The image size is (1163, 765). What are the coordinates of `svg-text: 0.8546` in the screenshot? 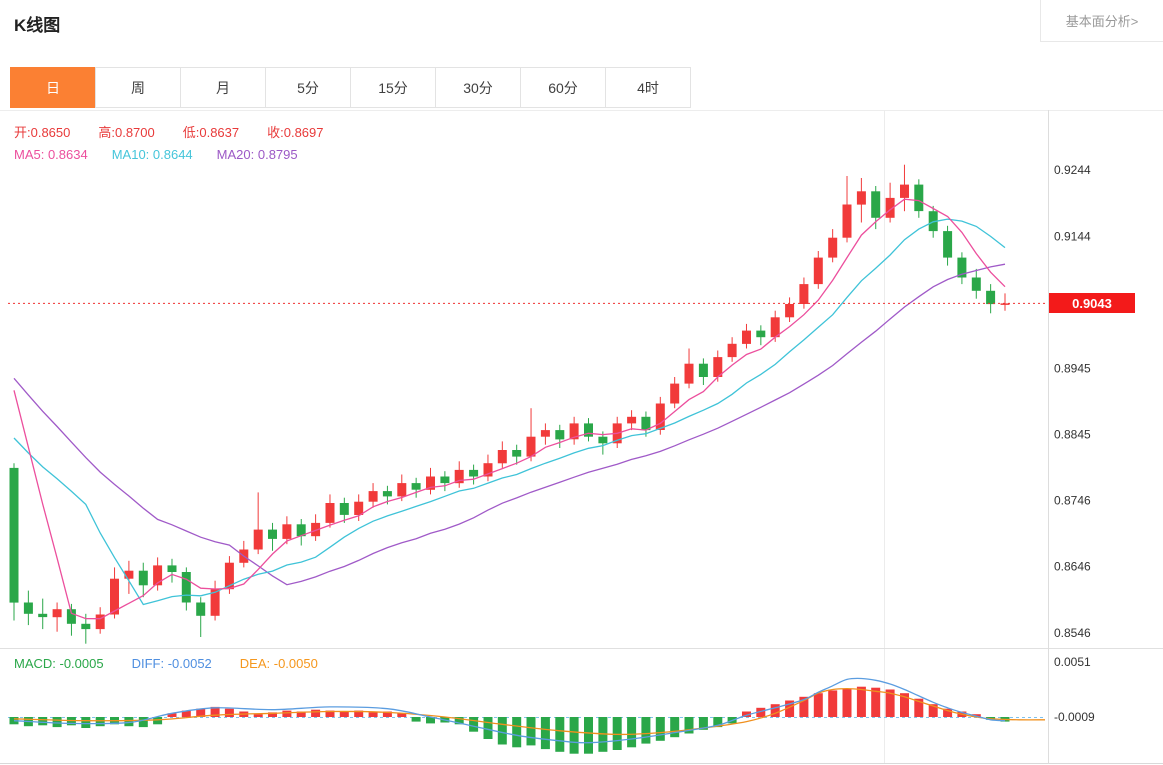 It's located at (1072, 633).